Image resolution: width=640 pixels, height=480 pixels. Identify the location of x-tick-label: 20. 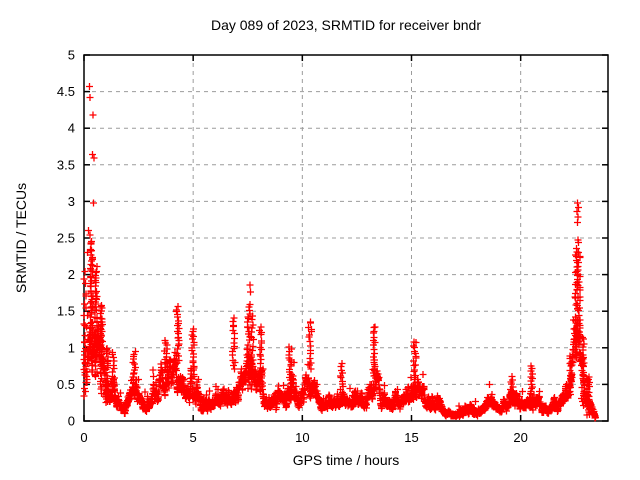
(520, 437).